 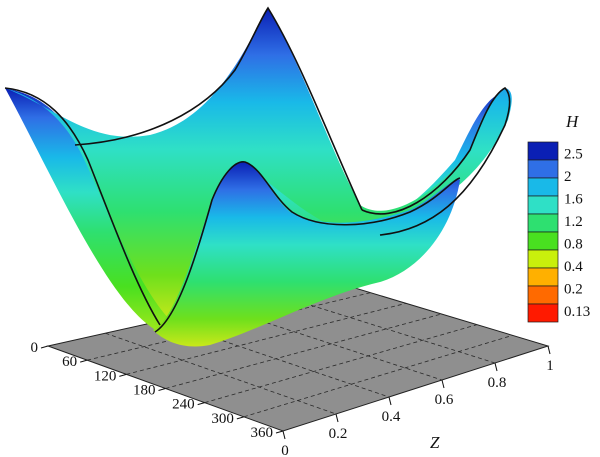 I want to click on z-tick-label: 0.6, so click(x=444, y=400).